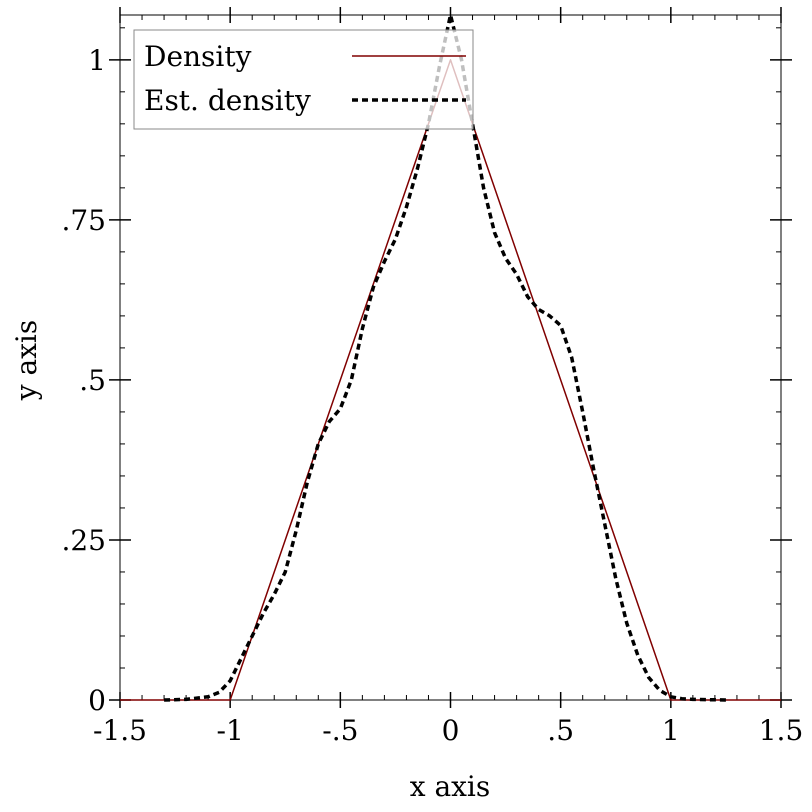 This screenshot has width=812, height=812. I want to click on legend-box, so click(303, 79).